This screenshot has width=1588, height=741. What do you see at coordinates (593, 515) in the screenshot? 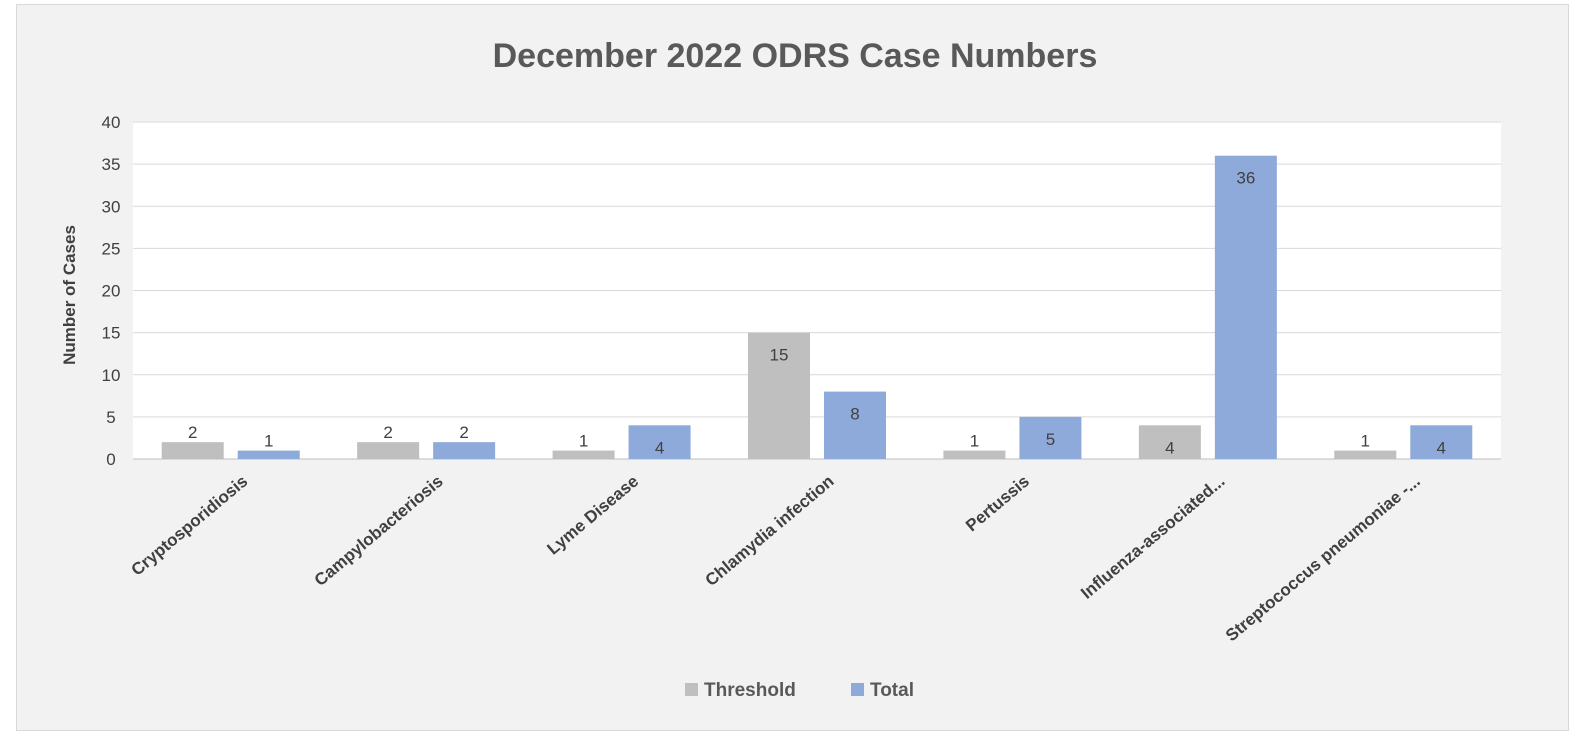
I see `category-label: Lyme Disease` at bounding box center [593, 515].